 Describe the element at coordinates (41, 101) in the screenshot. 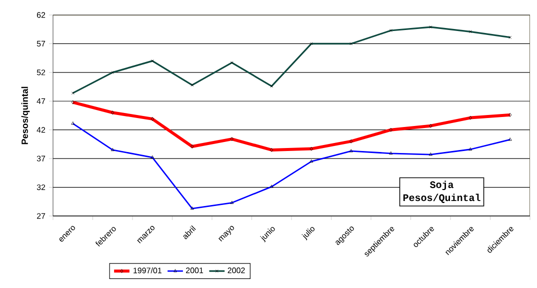

I see `y-tick-label: 47` at that location.